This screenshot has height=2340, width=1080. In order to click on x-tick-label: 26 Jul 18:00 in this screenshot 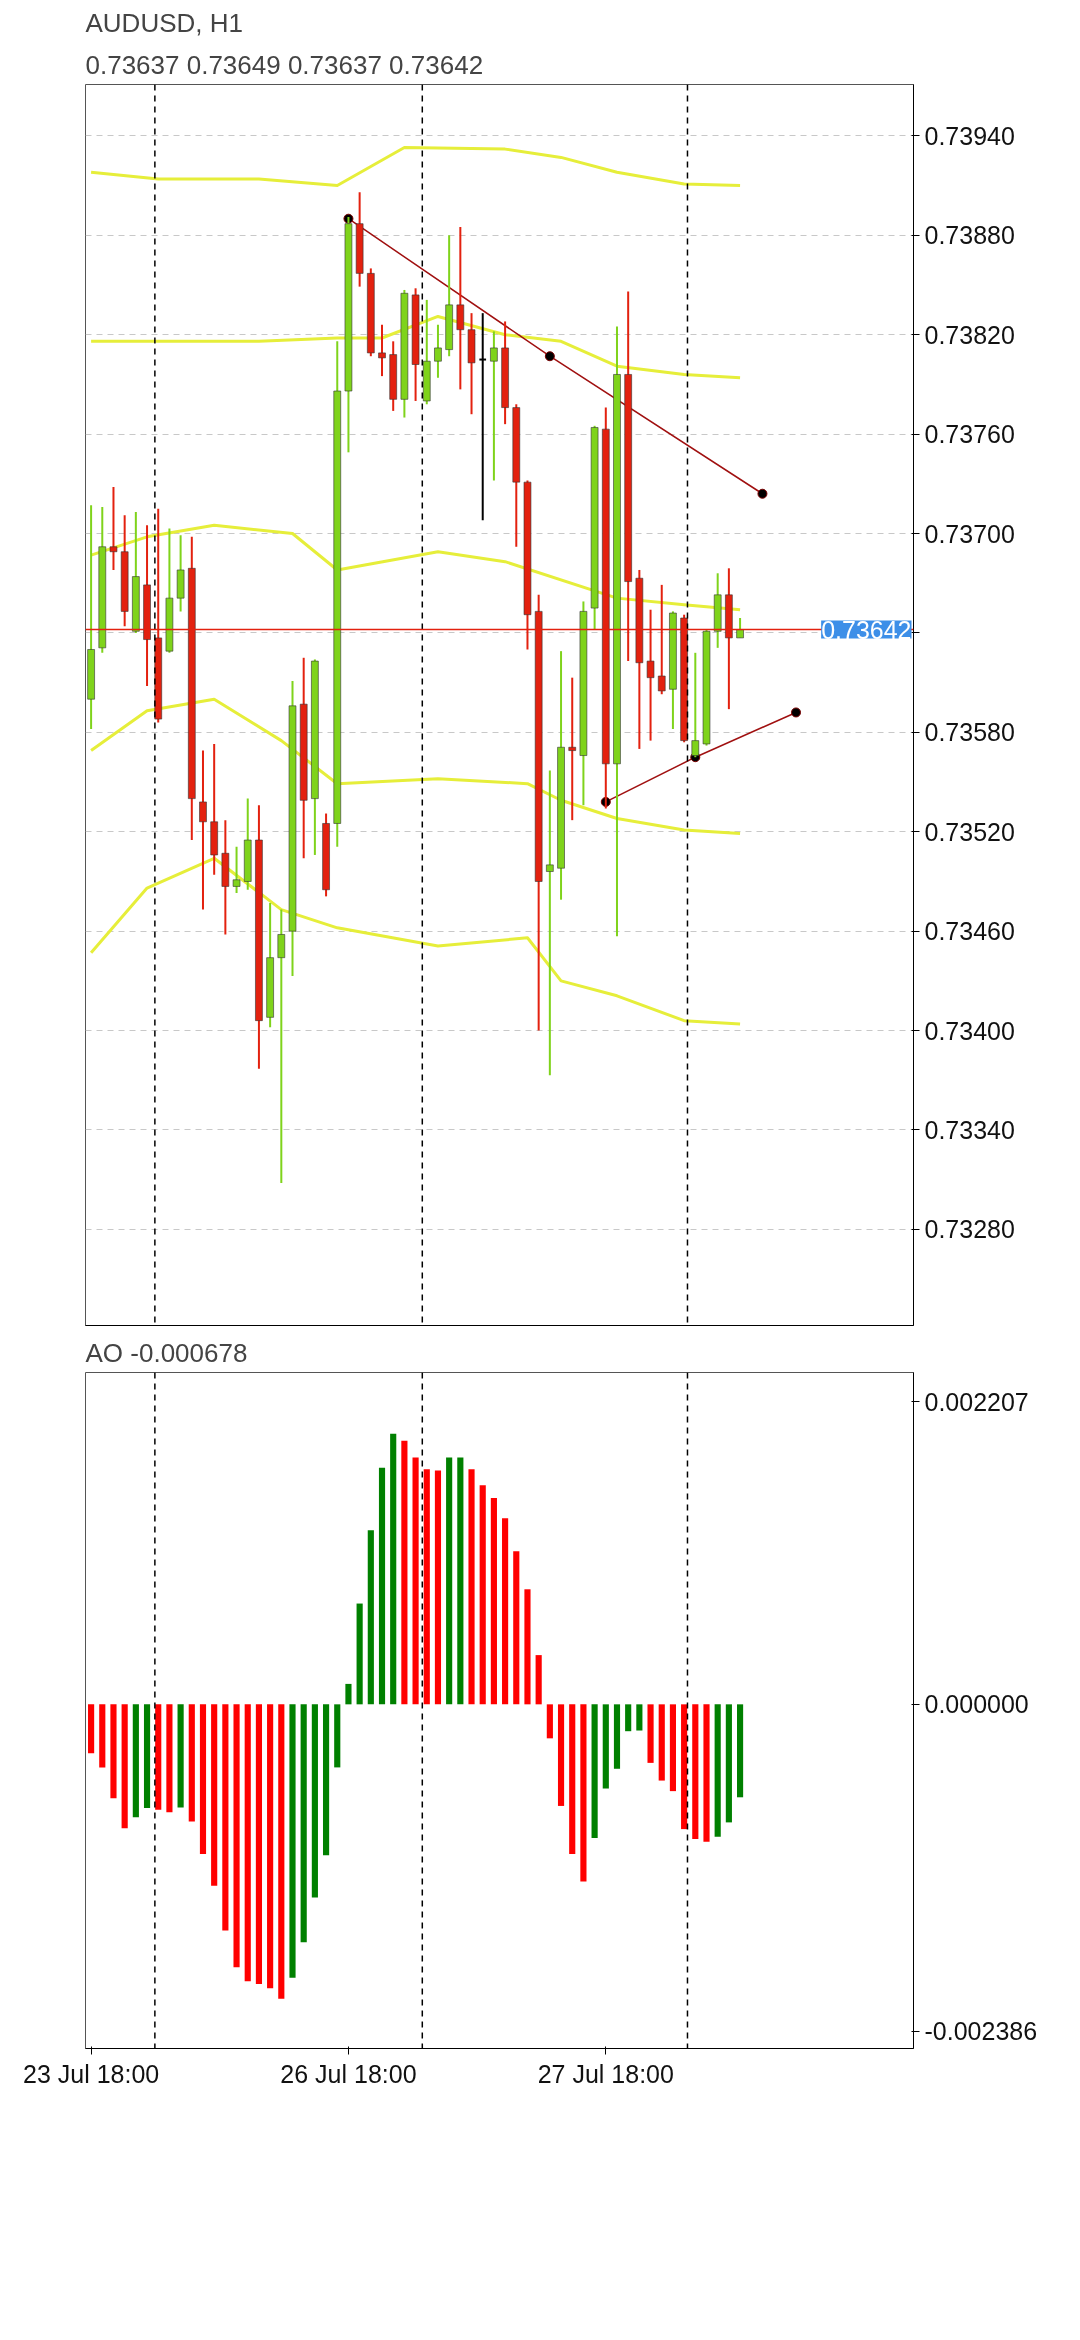, I will do `click(348, 2073)`.